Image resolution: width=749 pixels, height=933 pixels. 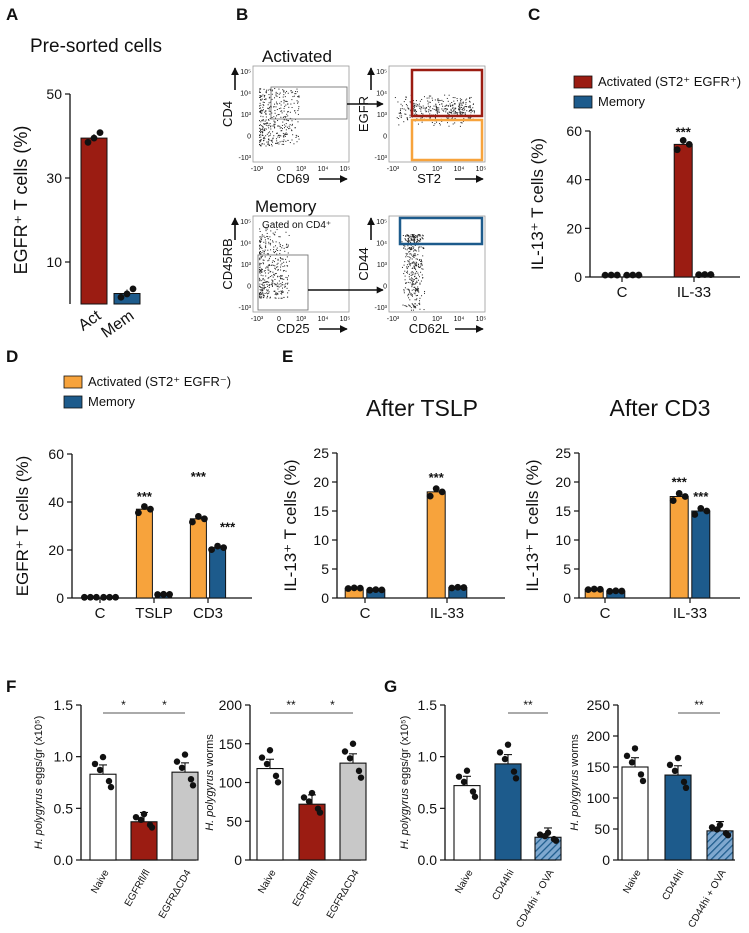 I want to click on panel-e-1-x-tick-label: C, so click(x=605, y=613).